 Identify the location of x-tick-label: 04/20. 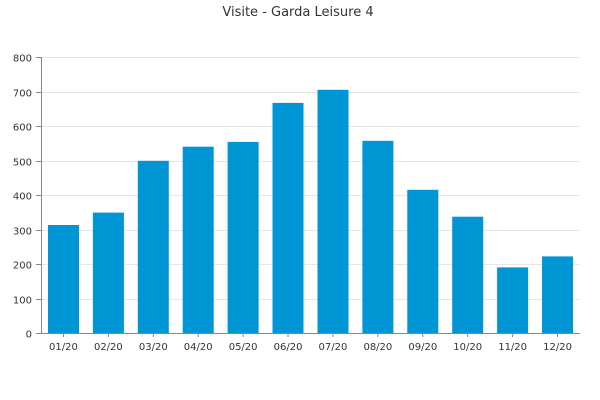
(198, 347).